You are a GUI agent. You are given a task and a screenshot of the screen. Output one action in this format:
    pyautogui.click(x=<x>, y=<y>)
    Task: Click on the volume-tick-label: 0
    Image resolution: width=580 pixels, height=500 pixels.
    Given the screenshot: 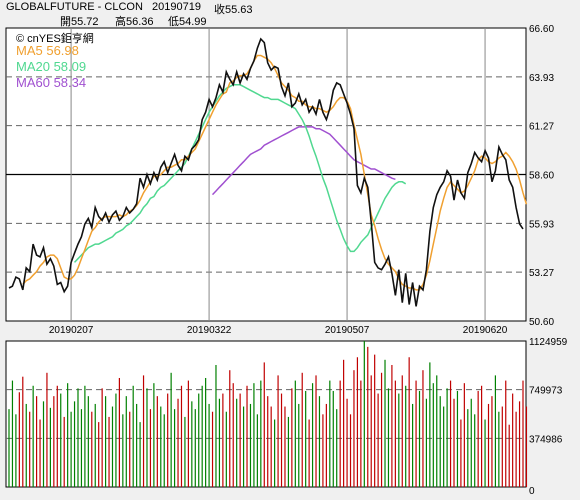 What is the action you would take?
    pyautogui.click(x=532, y=491)
    